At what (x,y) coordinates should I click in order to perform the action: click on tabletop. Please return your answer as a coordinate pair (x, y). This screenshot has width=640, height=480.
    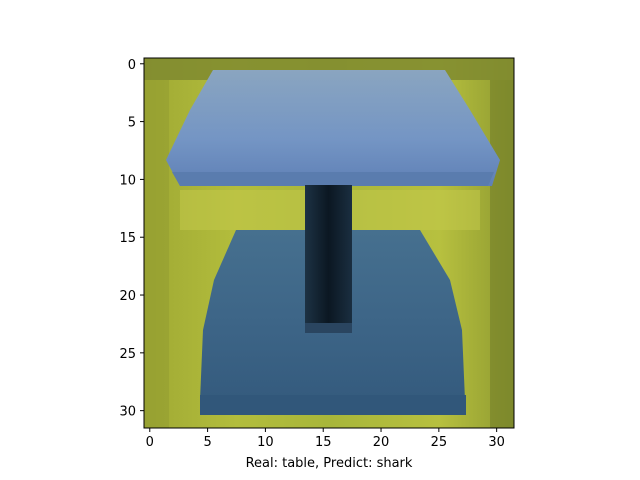
    Looking at the image, I should click on (333, 128).